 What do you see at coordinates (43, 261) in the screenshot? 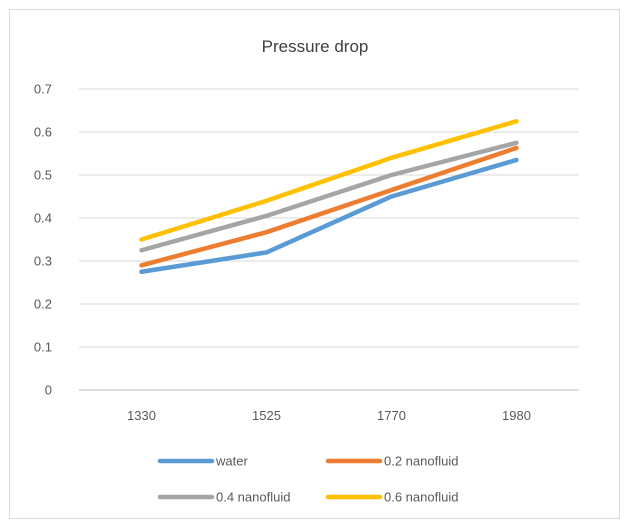
I see `y-tick-label: 0.3` at bounding box center [43, 261].